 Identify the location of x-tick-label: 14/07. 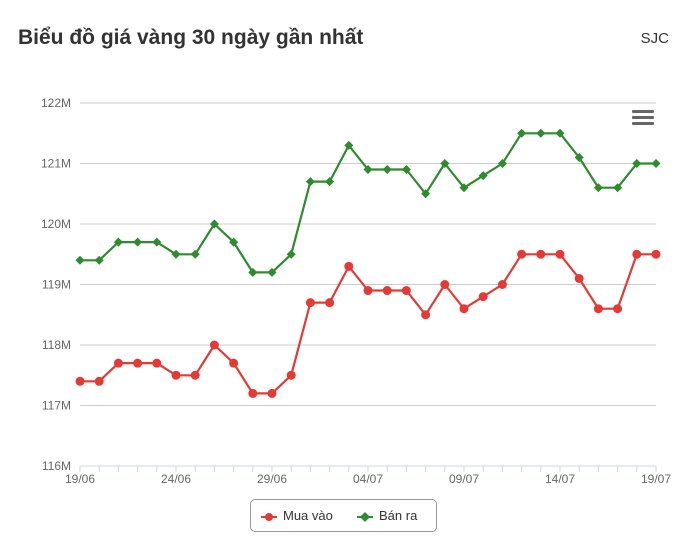
(560, 479).